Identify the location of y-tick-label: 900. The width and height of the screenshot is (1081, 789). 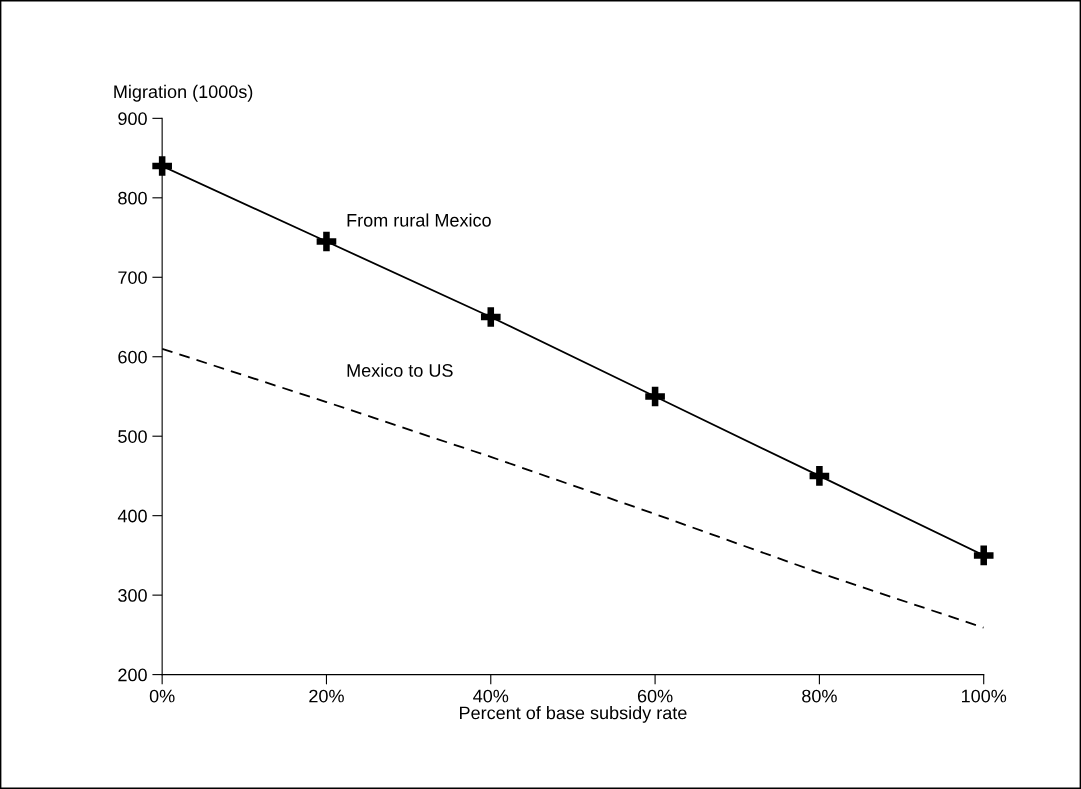
(132, 119).